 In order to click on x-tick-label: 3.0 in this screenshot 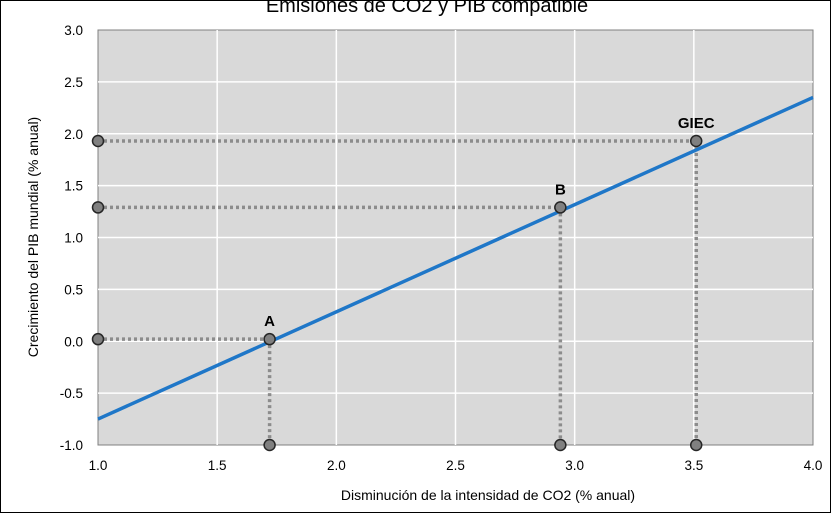, I will do `click(574, 465)`.